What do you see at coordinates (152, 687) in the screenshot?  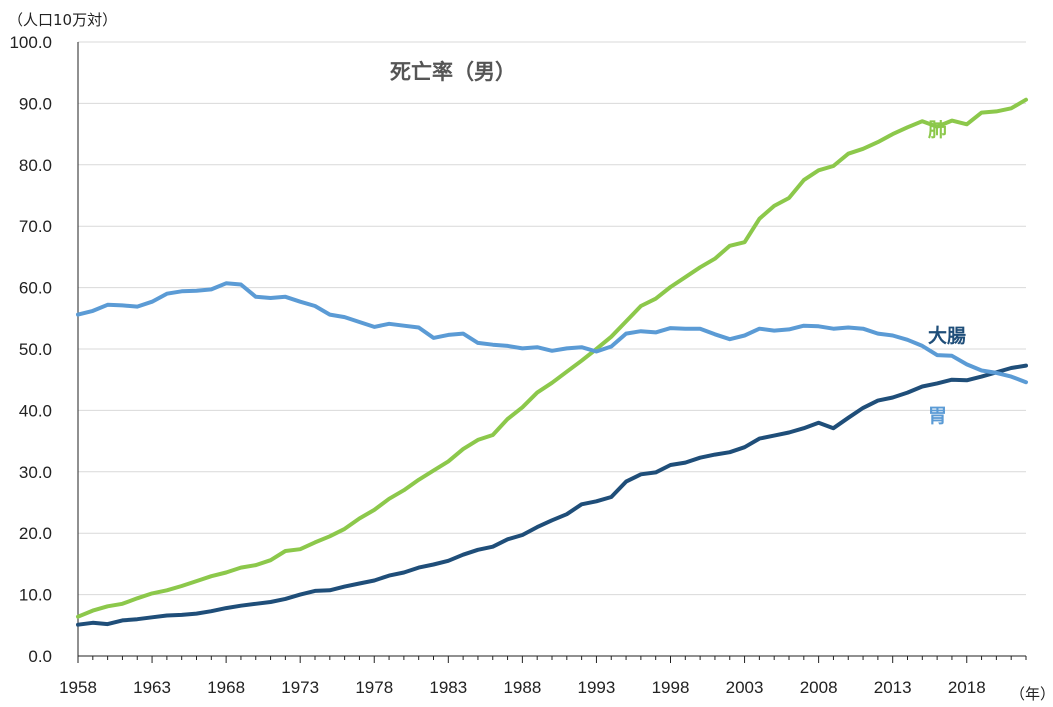 I see `x-tick-label: 1963` at bounding box center [152, 687].